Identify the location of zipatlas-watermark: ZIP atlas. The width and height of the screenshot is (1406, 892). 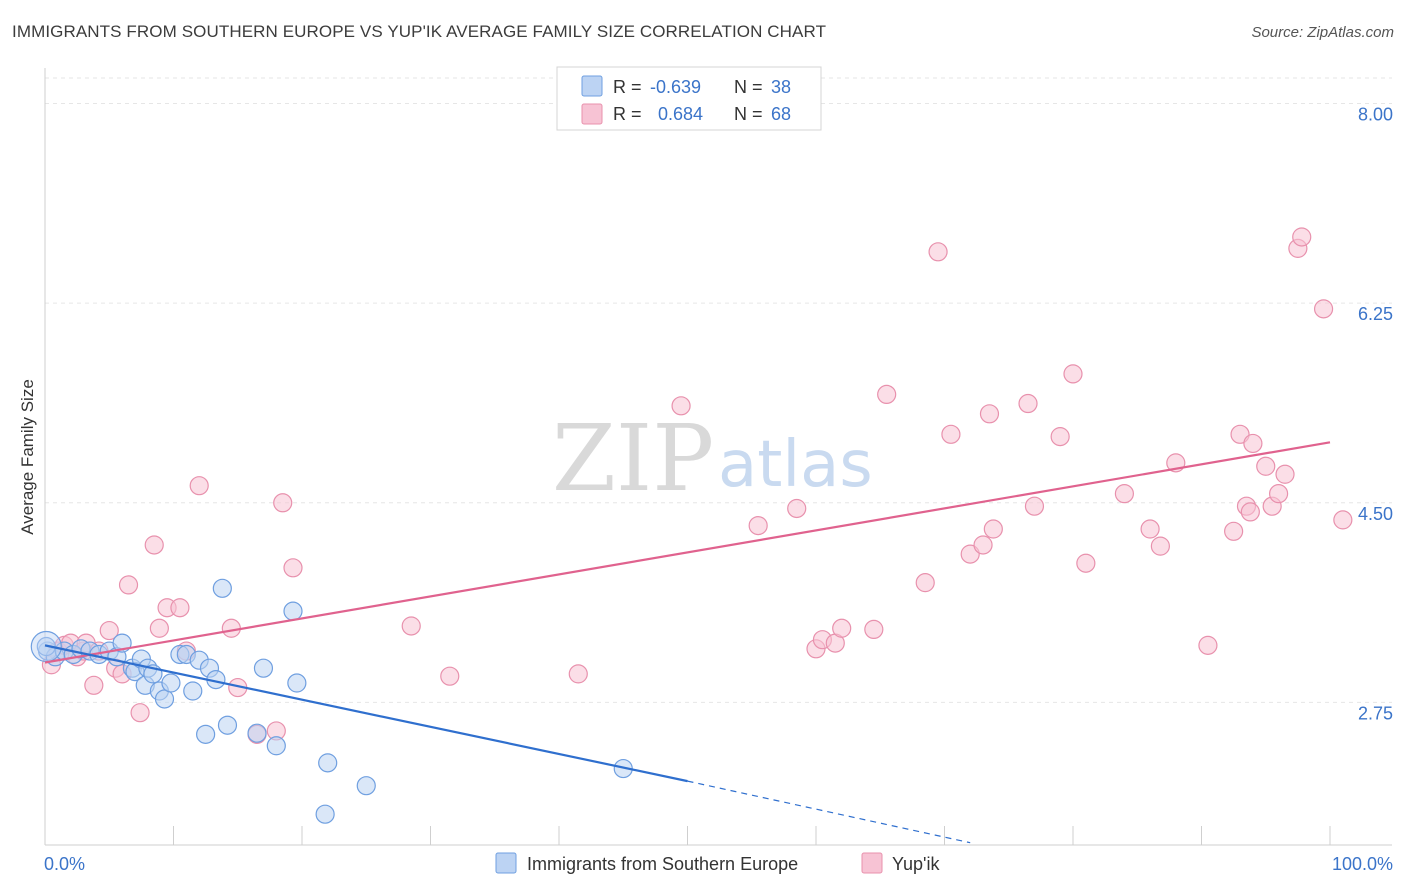
(712, 458).